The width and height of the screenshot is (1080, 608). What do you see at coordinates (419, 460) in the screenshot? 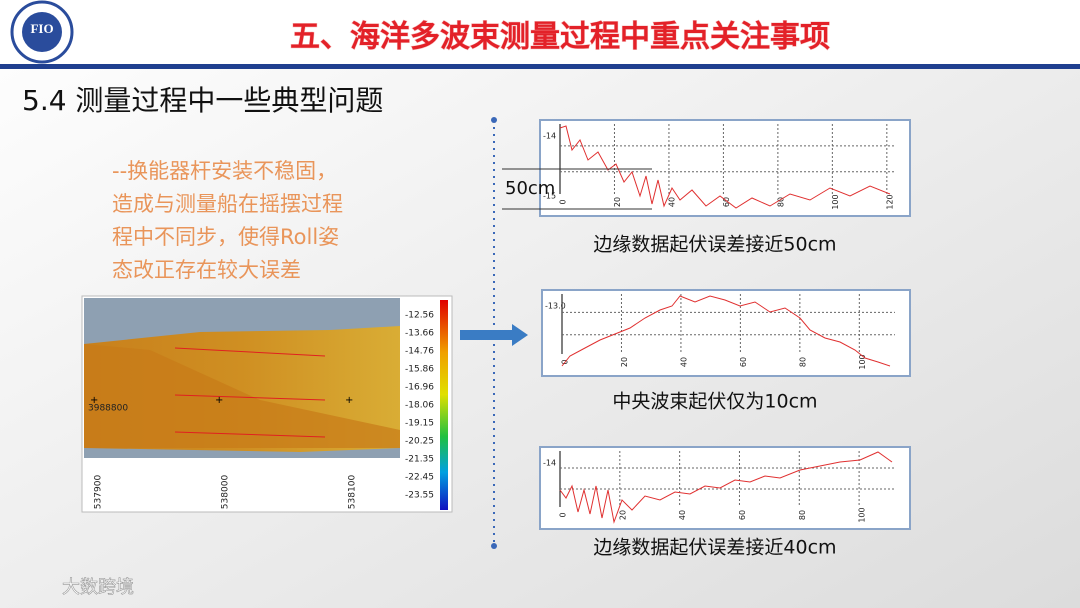
I see `colorbar-label: -21.35` at bounding box center [419, 460].